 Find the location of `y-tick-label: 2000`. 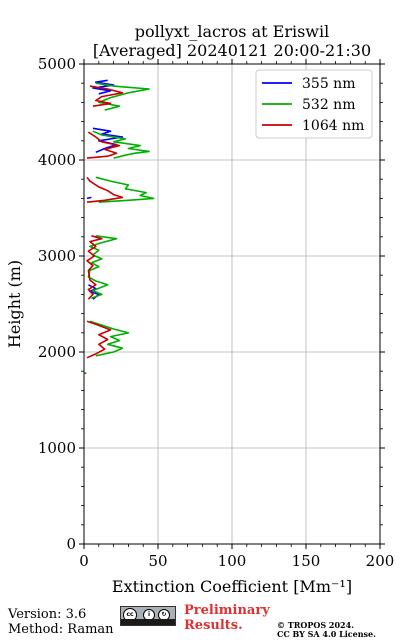

y-tick-label: 2000 is located at coordinates (57, 352).